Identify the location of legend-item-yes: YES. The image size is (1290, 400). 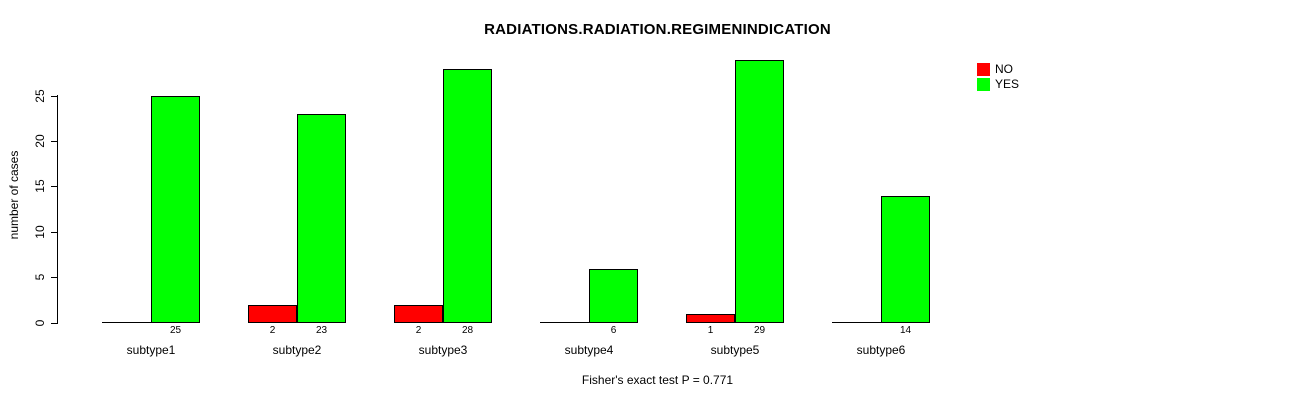
(998, 84).